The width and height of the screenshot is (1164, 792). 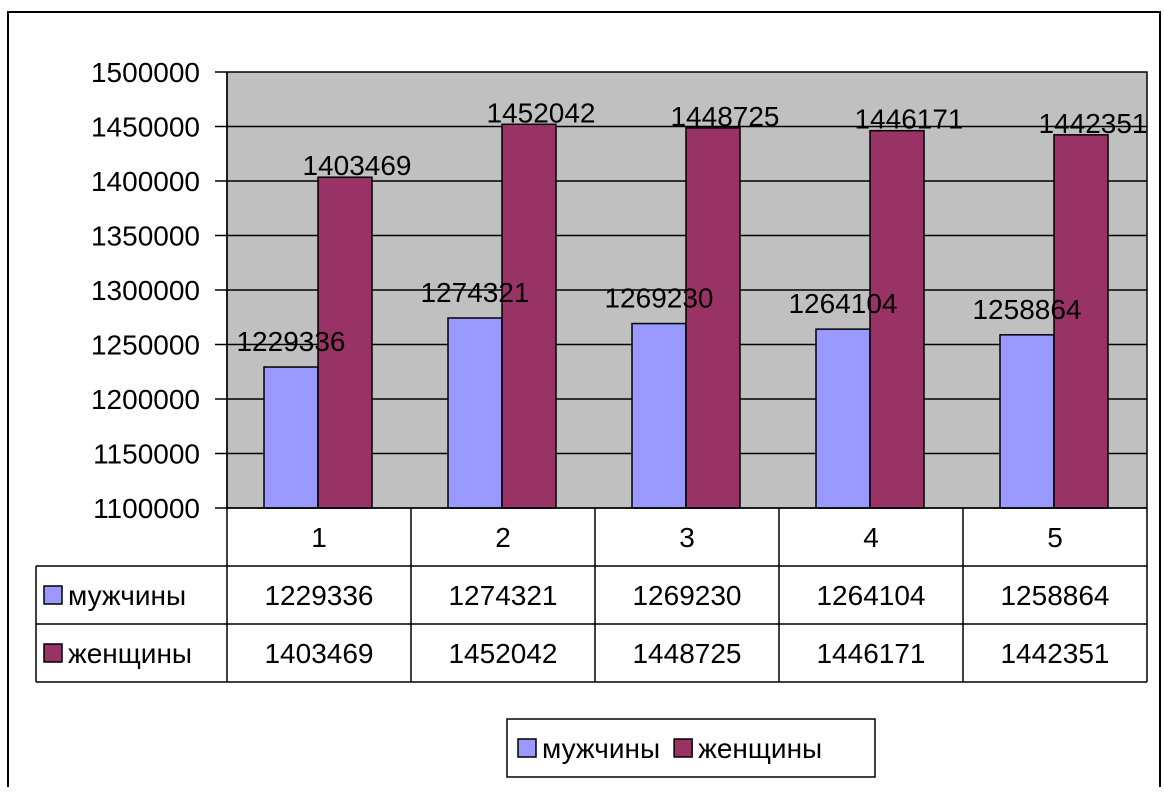 What do you see at coordinates (145, 72) in the screenshot?
I see `y-tick-label: 1500000` at bounding box center [145, 72].